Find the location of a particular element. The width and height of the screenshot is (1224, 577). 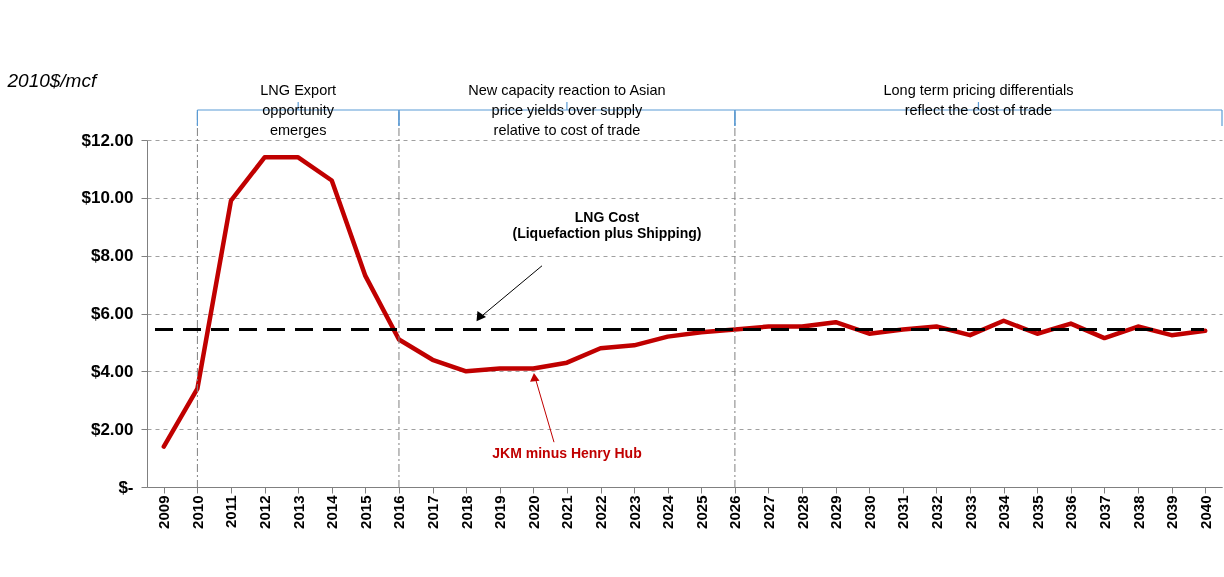

x-tick-label: 2035 is located at coordinates (1037, 512).